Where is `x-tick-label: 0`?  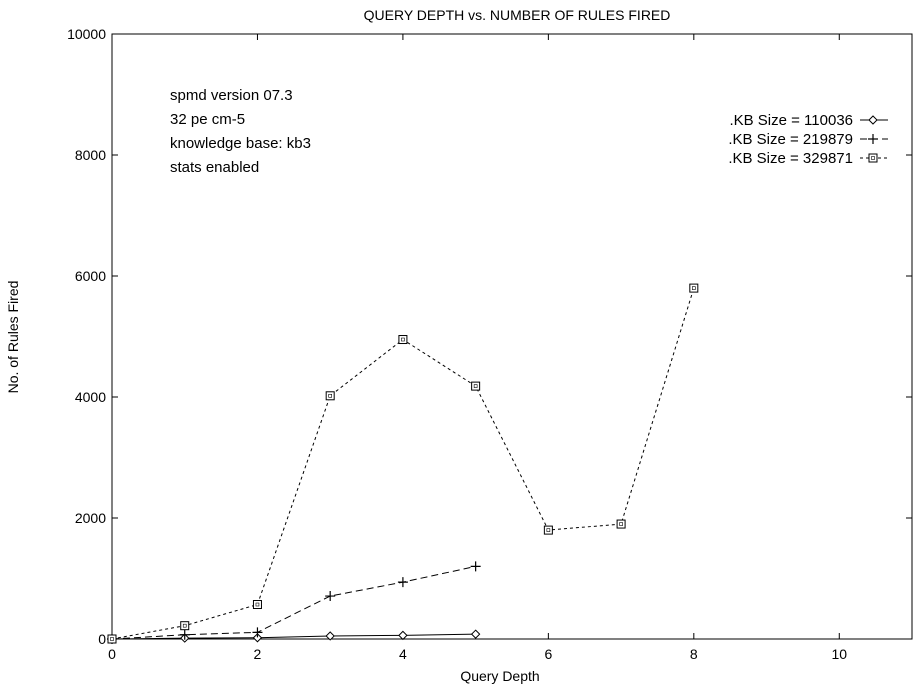 x-tick-label: 0 is located at coordinates (112, 654).